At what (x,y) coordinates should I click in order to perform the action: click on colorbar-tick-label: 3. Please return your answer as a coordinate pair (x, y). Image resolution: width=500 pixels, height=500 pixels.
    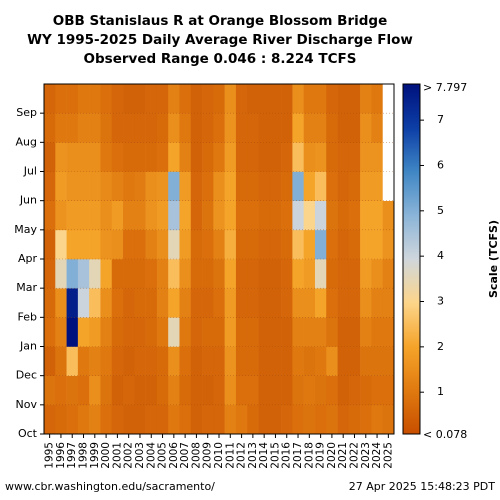
    Looking at the image, I should click on (440, 301).